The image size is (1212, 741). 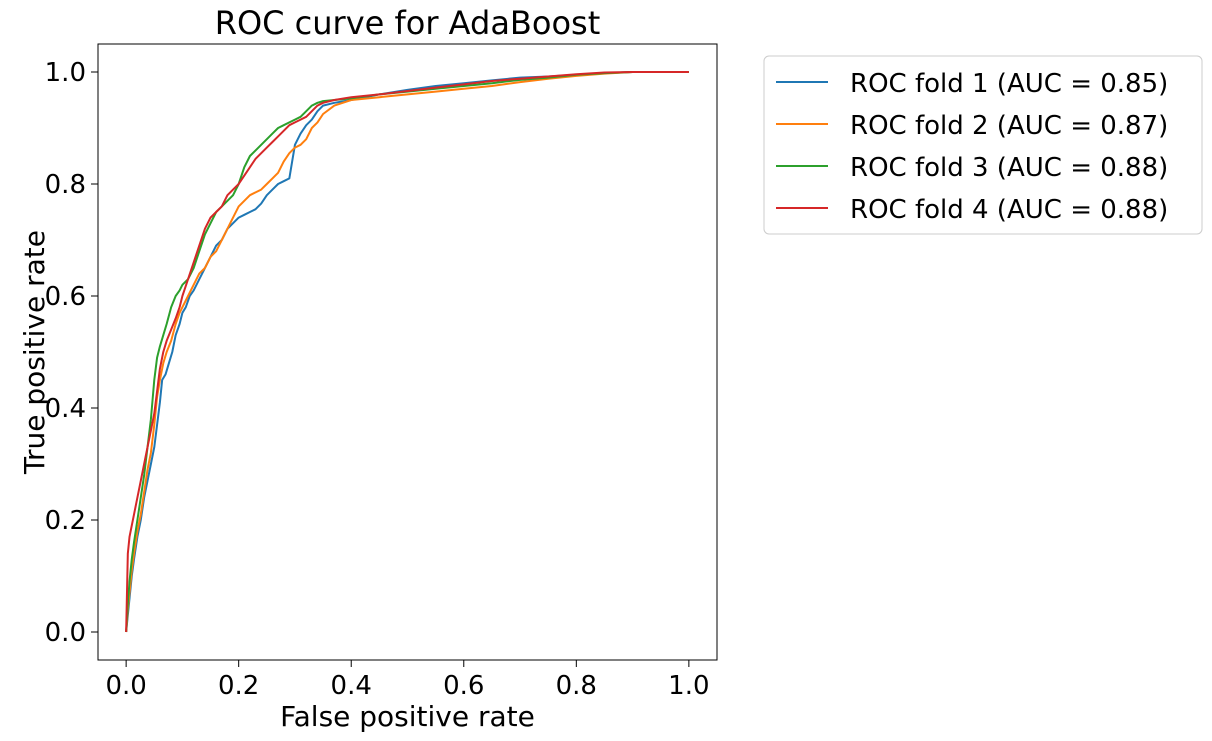 I want to click on x-tick-label: 0.2, so click(x=238, y=686).